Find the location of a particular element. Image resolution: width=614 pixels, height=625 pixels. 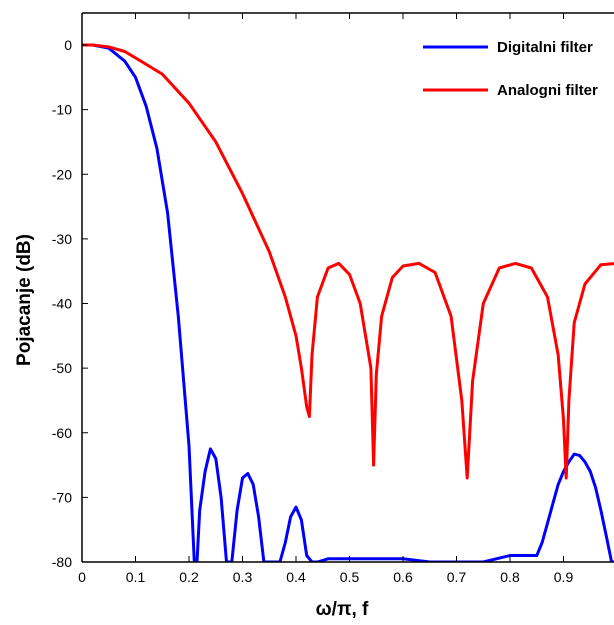

legend-label-analog: Analogni filter is located at coordinates (547, 90).